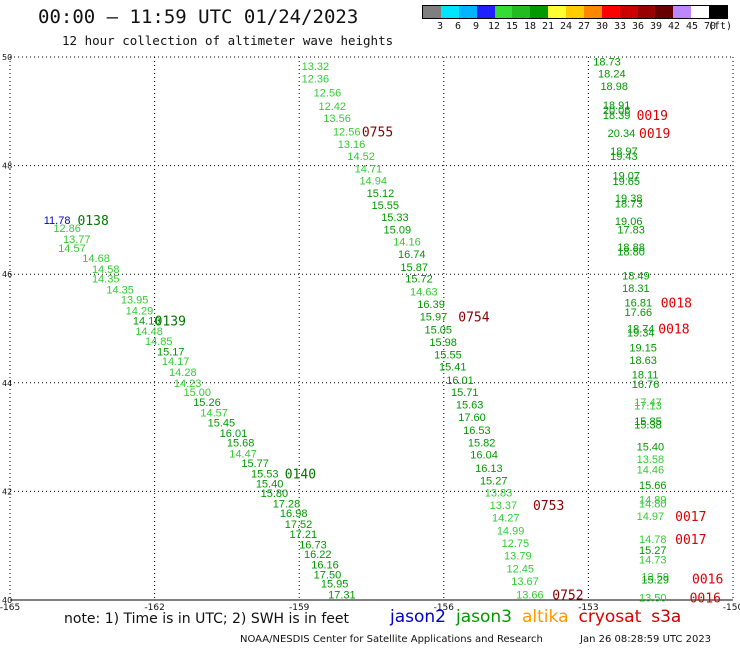  Describe the element at coordinates (525, 582) in the screenshot. I see `wave-height-label: 13.67` at that location.